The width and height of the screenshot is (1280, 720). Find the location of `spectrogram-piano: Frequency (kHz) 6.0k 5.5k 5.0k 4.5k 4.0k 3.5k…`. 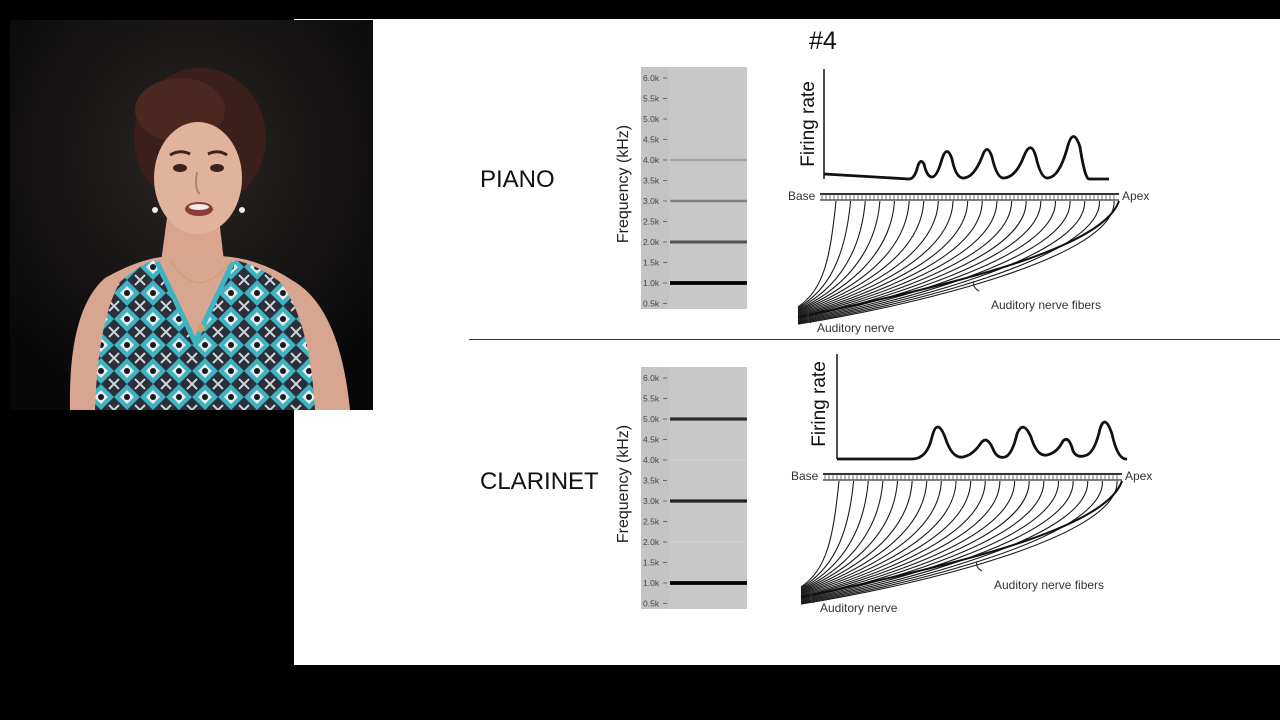

spectrogram-piano: Frequency (kHz) 6.0k 5.5k 5.0k 4.5k 4.0k 3.5k… is located at coordinates (681, 188).